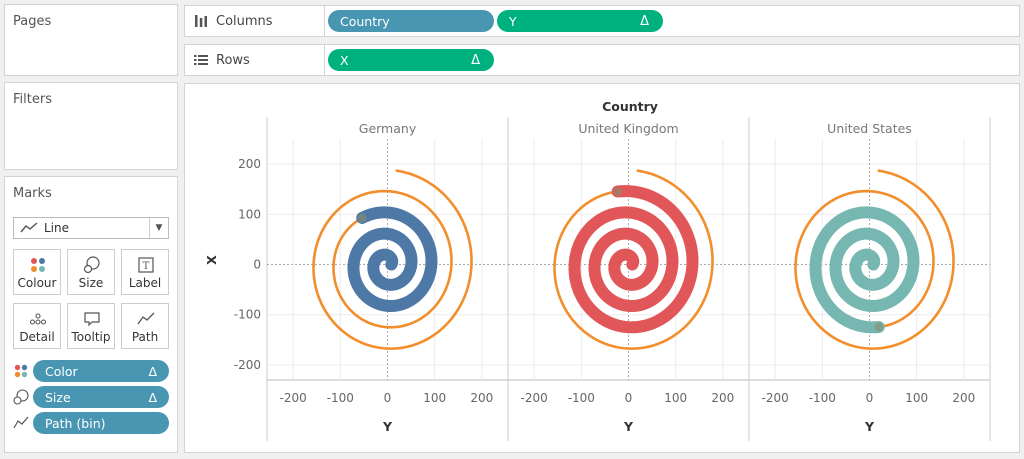 The height and width of the screenshot is (459, 1024). What do you see at coordinates (58, 397) in the screenshot?
I see `size-pill-label: Size` at bounding box center [58, 397].